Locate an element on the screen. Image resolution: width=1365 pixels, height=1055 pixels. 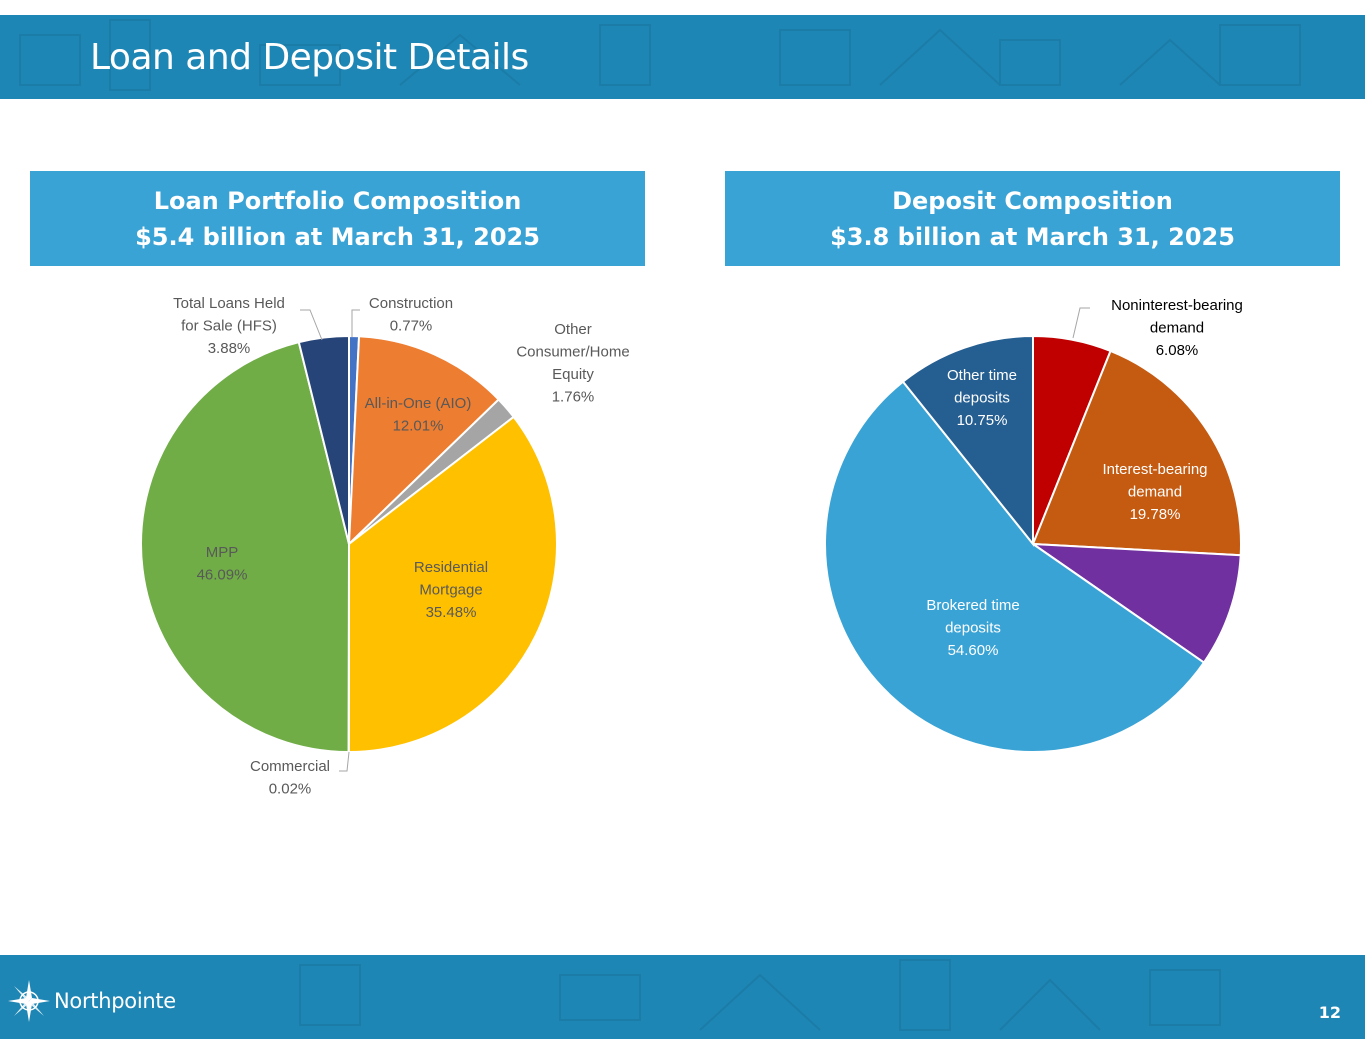
data-label-construction: Construction 0.77% is located at coordinates (411, 315).